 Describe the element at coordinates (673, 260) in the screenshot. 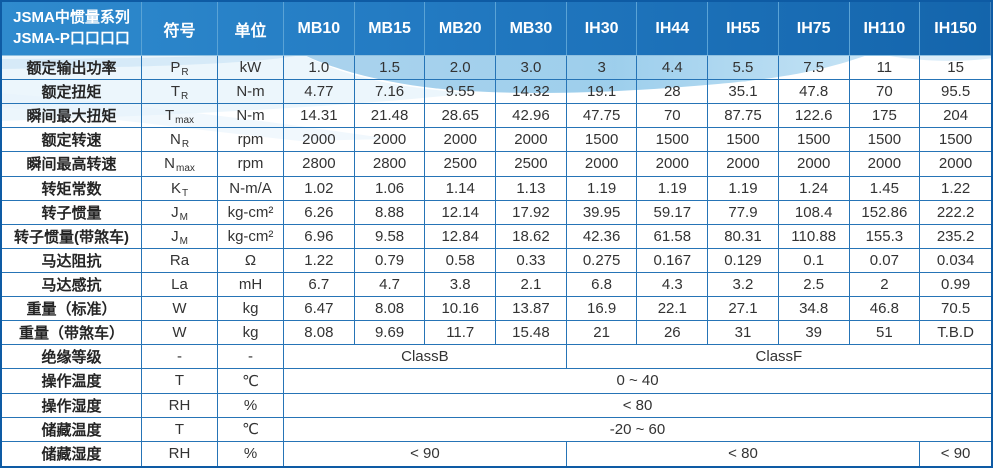

I see `value-cell: 0.167` at that location.